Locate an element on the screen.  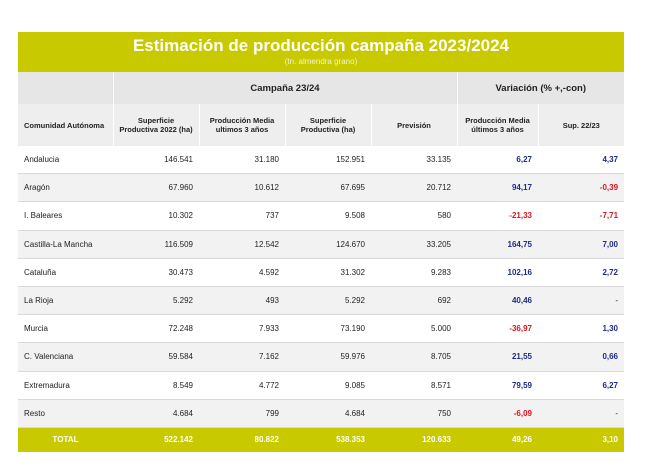
cell-prevision: 692 is located at coordinates (414, 301).